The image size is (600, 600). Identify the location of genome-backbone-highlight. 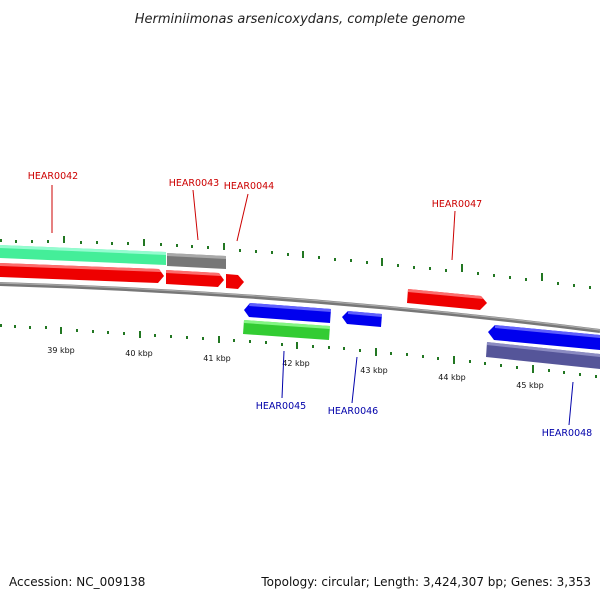
(300, 306).